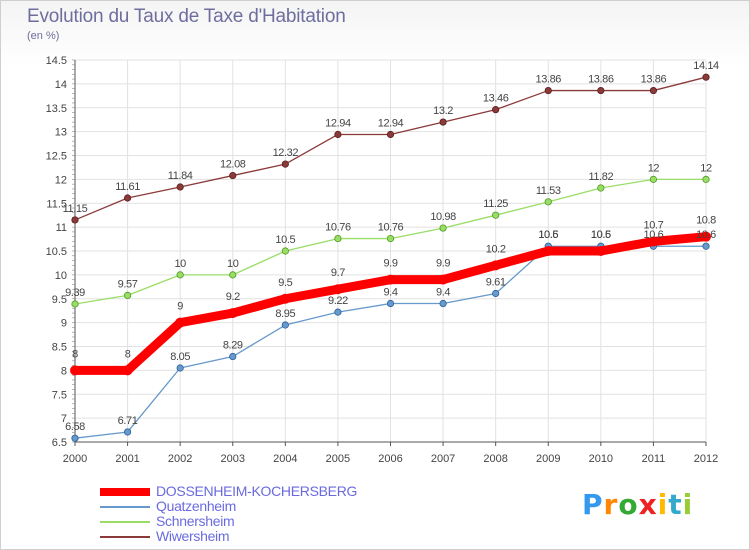  What do you see at coordinates (43, 36) in the screenshot?
I see `chart-subtitle: (en %)` at bounding box center [43, 36].